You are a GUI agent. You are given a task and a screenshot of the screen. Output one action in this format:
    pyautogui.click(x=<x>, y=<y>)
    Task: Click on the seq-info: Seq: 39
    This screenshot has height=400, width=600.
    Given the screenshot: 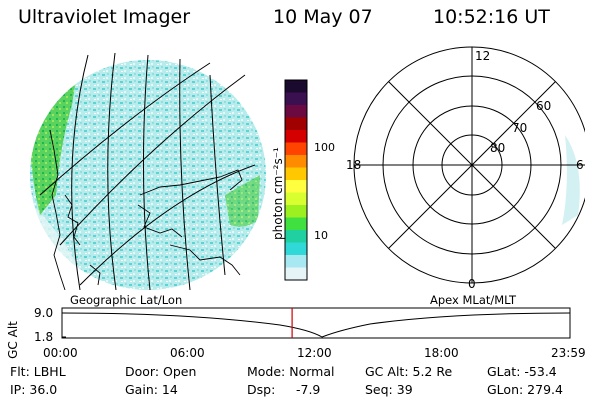 What is the action you would take?
    pyautogui.click(x=389, y=389)
    